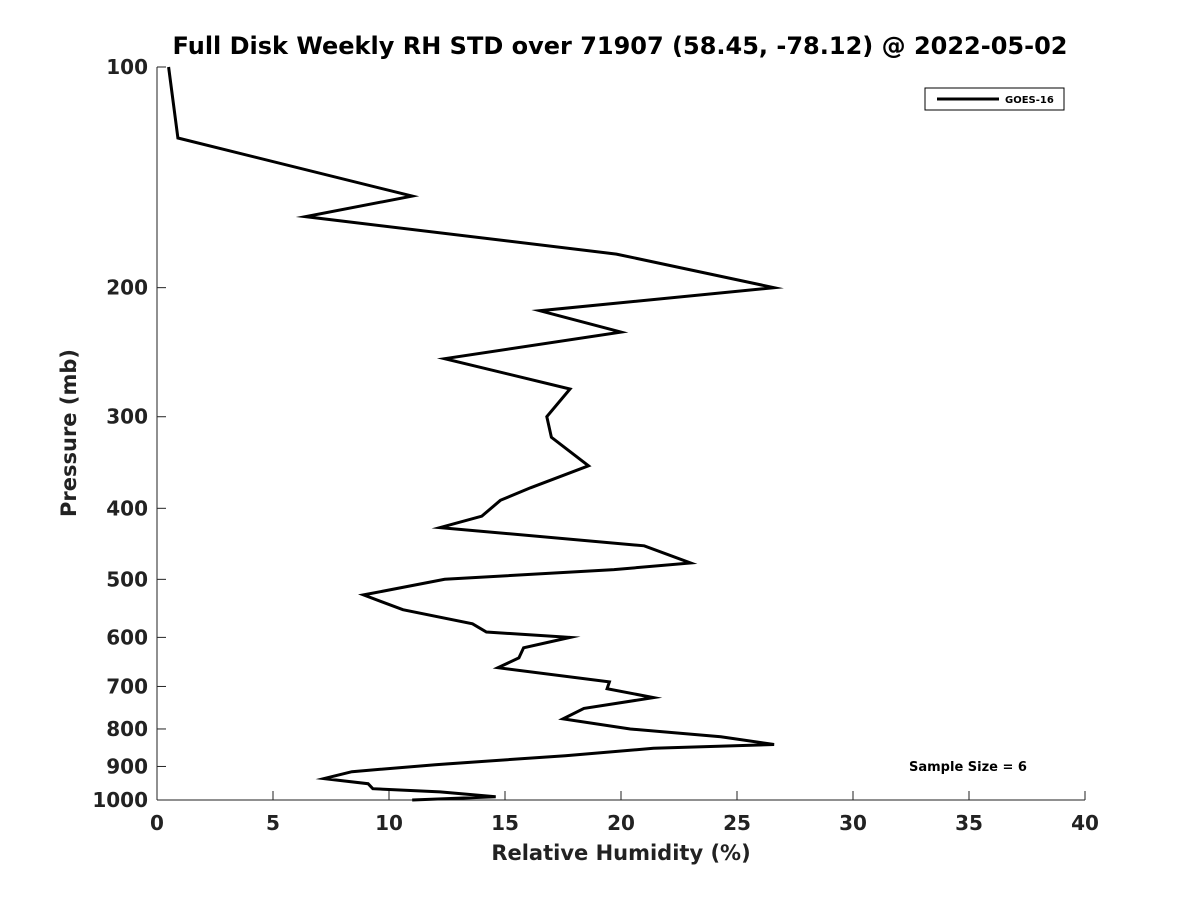  Describe the element at coordinates (127, 766) in the screenshot. I see `y-tick-label: 900` at that location.